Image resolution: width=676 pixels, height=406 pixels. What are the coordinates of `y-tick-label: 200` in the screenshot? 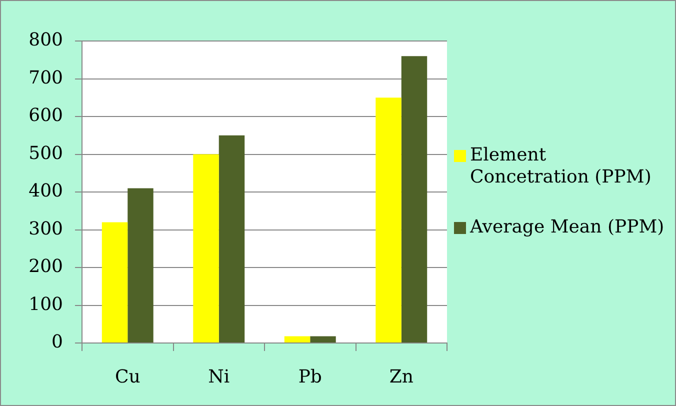 It's located at (45, 267).